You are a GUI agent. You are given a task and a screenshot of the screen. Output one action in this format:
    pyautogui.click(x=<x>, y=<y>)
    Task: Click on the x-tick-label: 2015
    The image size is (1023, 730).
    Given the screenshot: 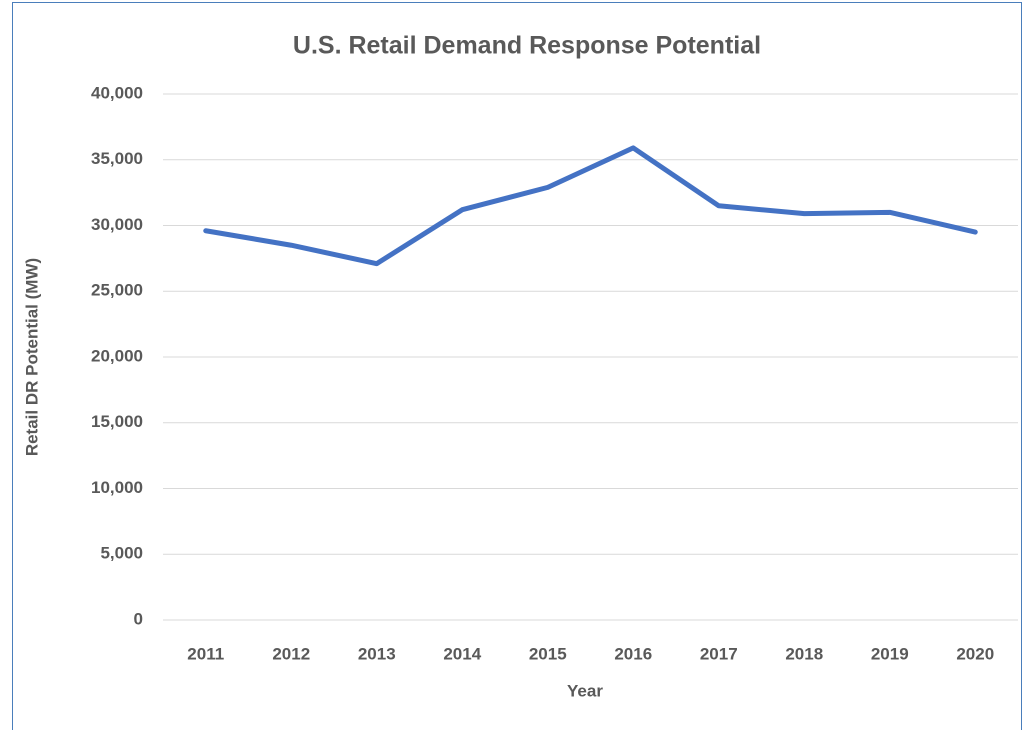 What is the action you would take?
    pyautogui.click(x=548, y=653)
    